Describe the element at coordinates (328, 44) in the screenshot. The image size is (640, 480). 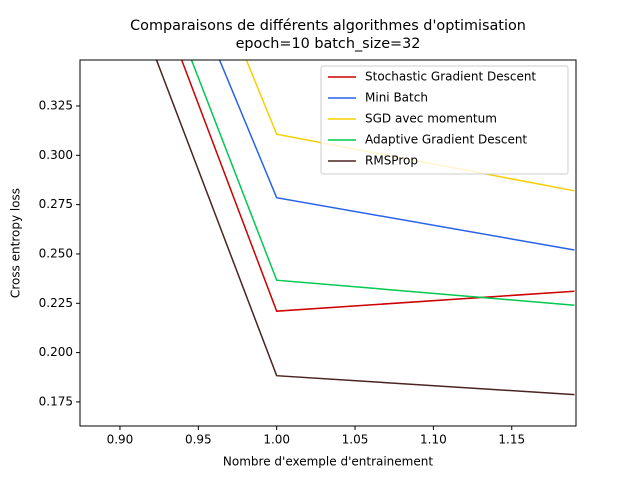
I see `chart-subtitle: epoch=10 batch_size=32` at that location.